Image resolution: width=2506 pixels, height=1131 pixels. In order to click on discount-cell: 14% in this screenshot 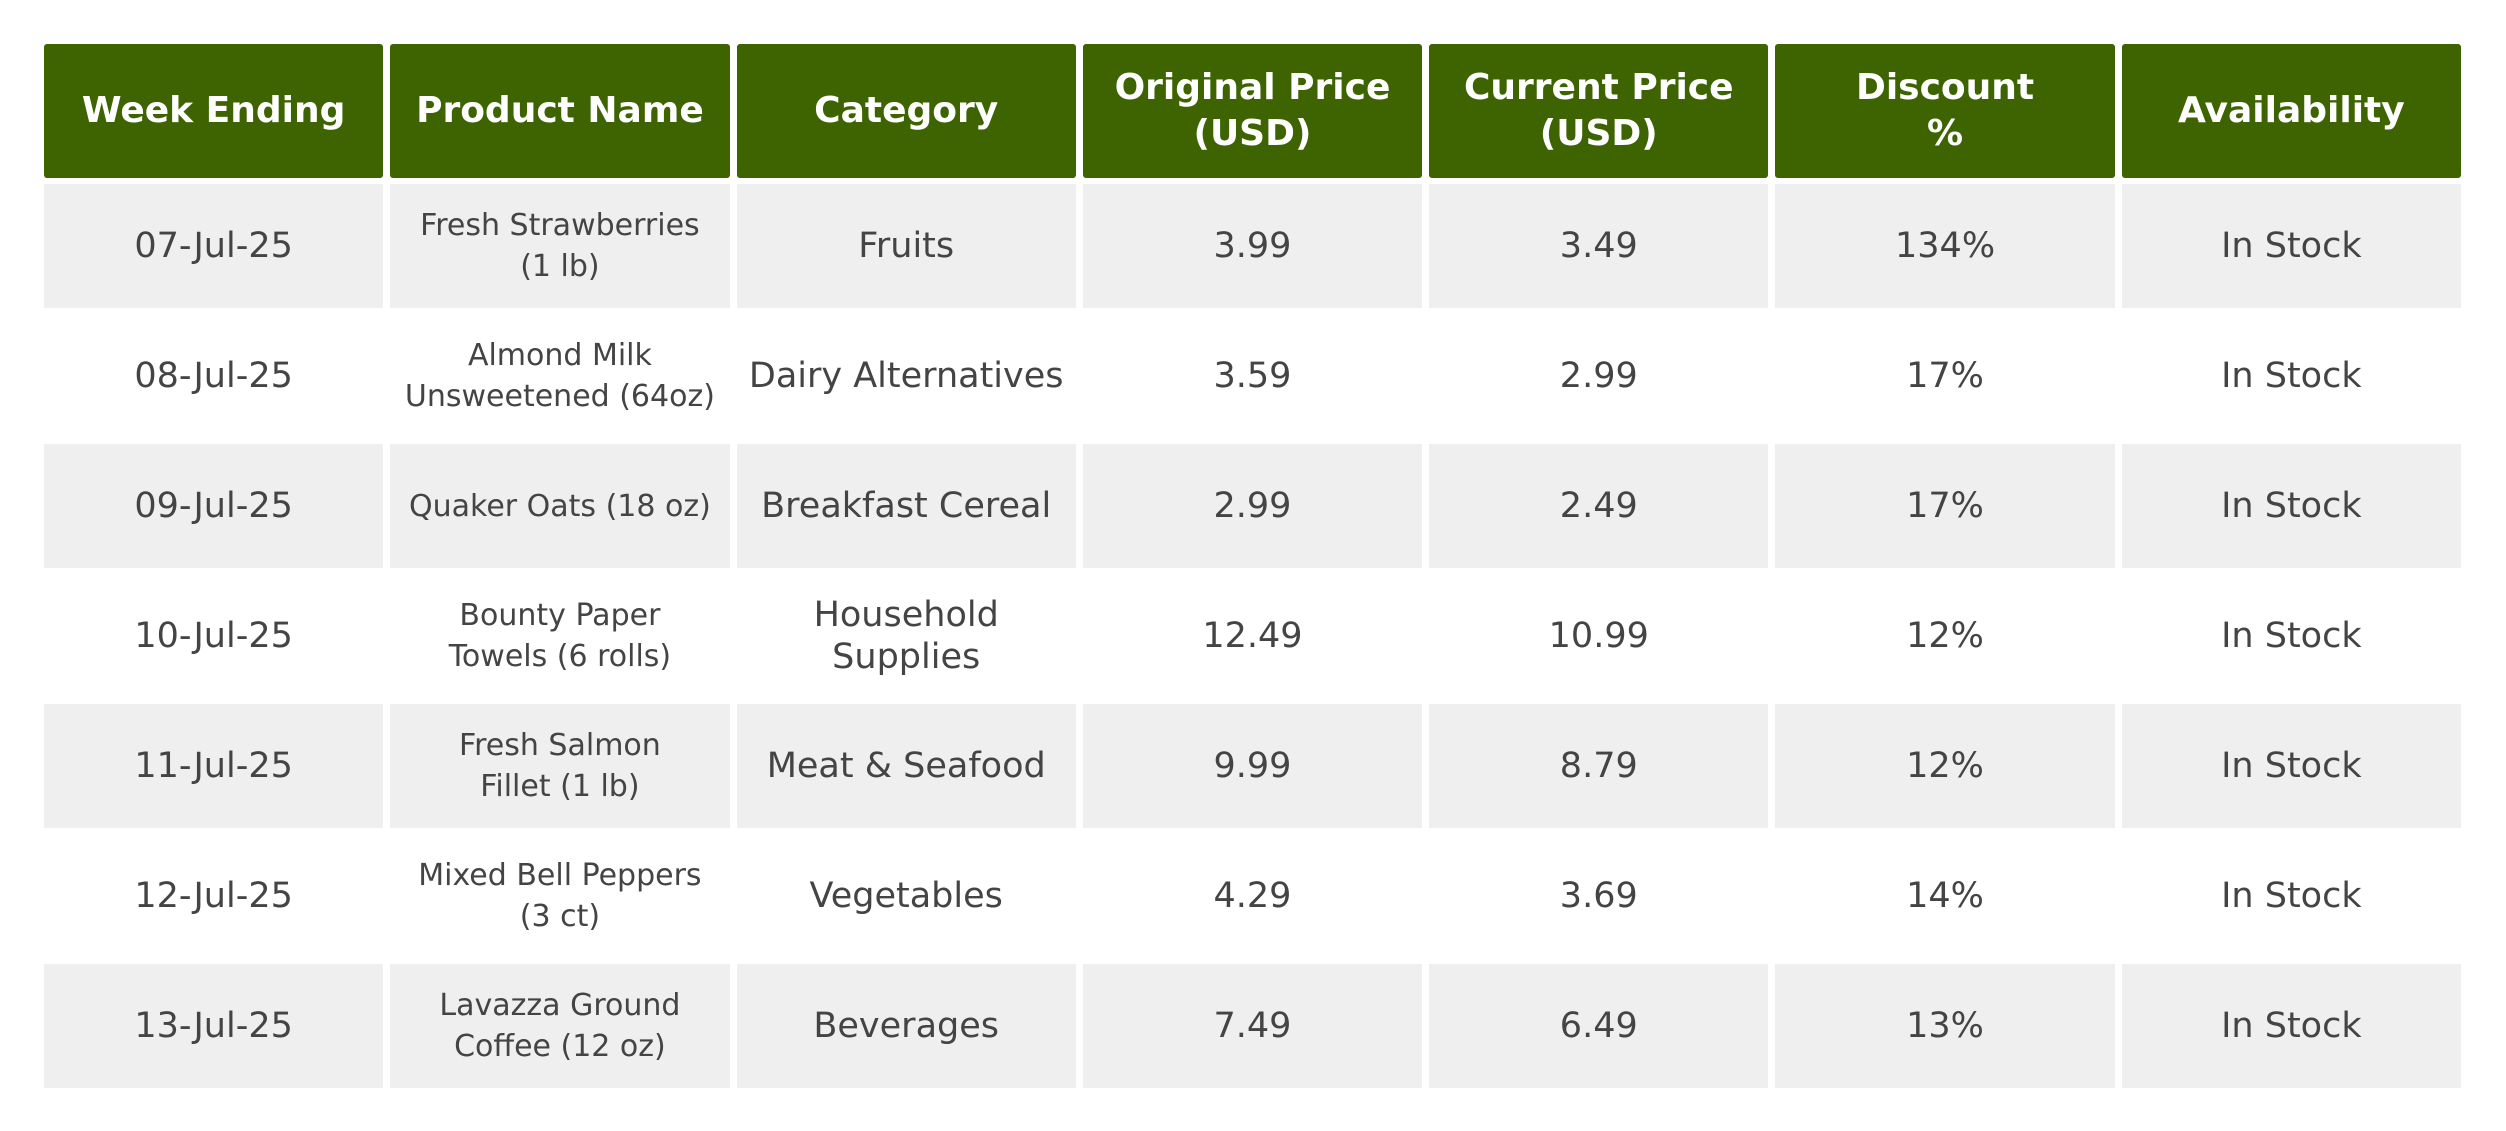, I will do `click(1945, 896)`.